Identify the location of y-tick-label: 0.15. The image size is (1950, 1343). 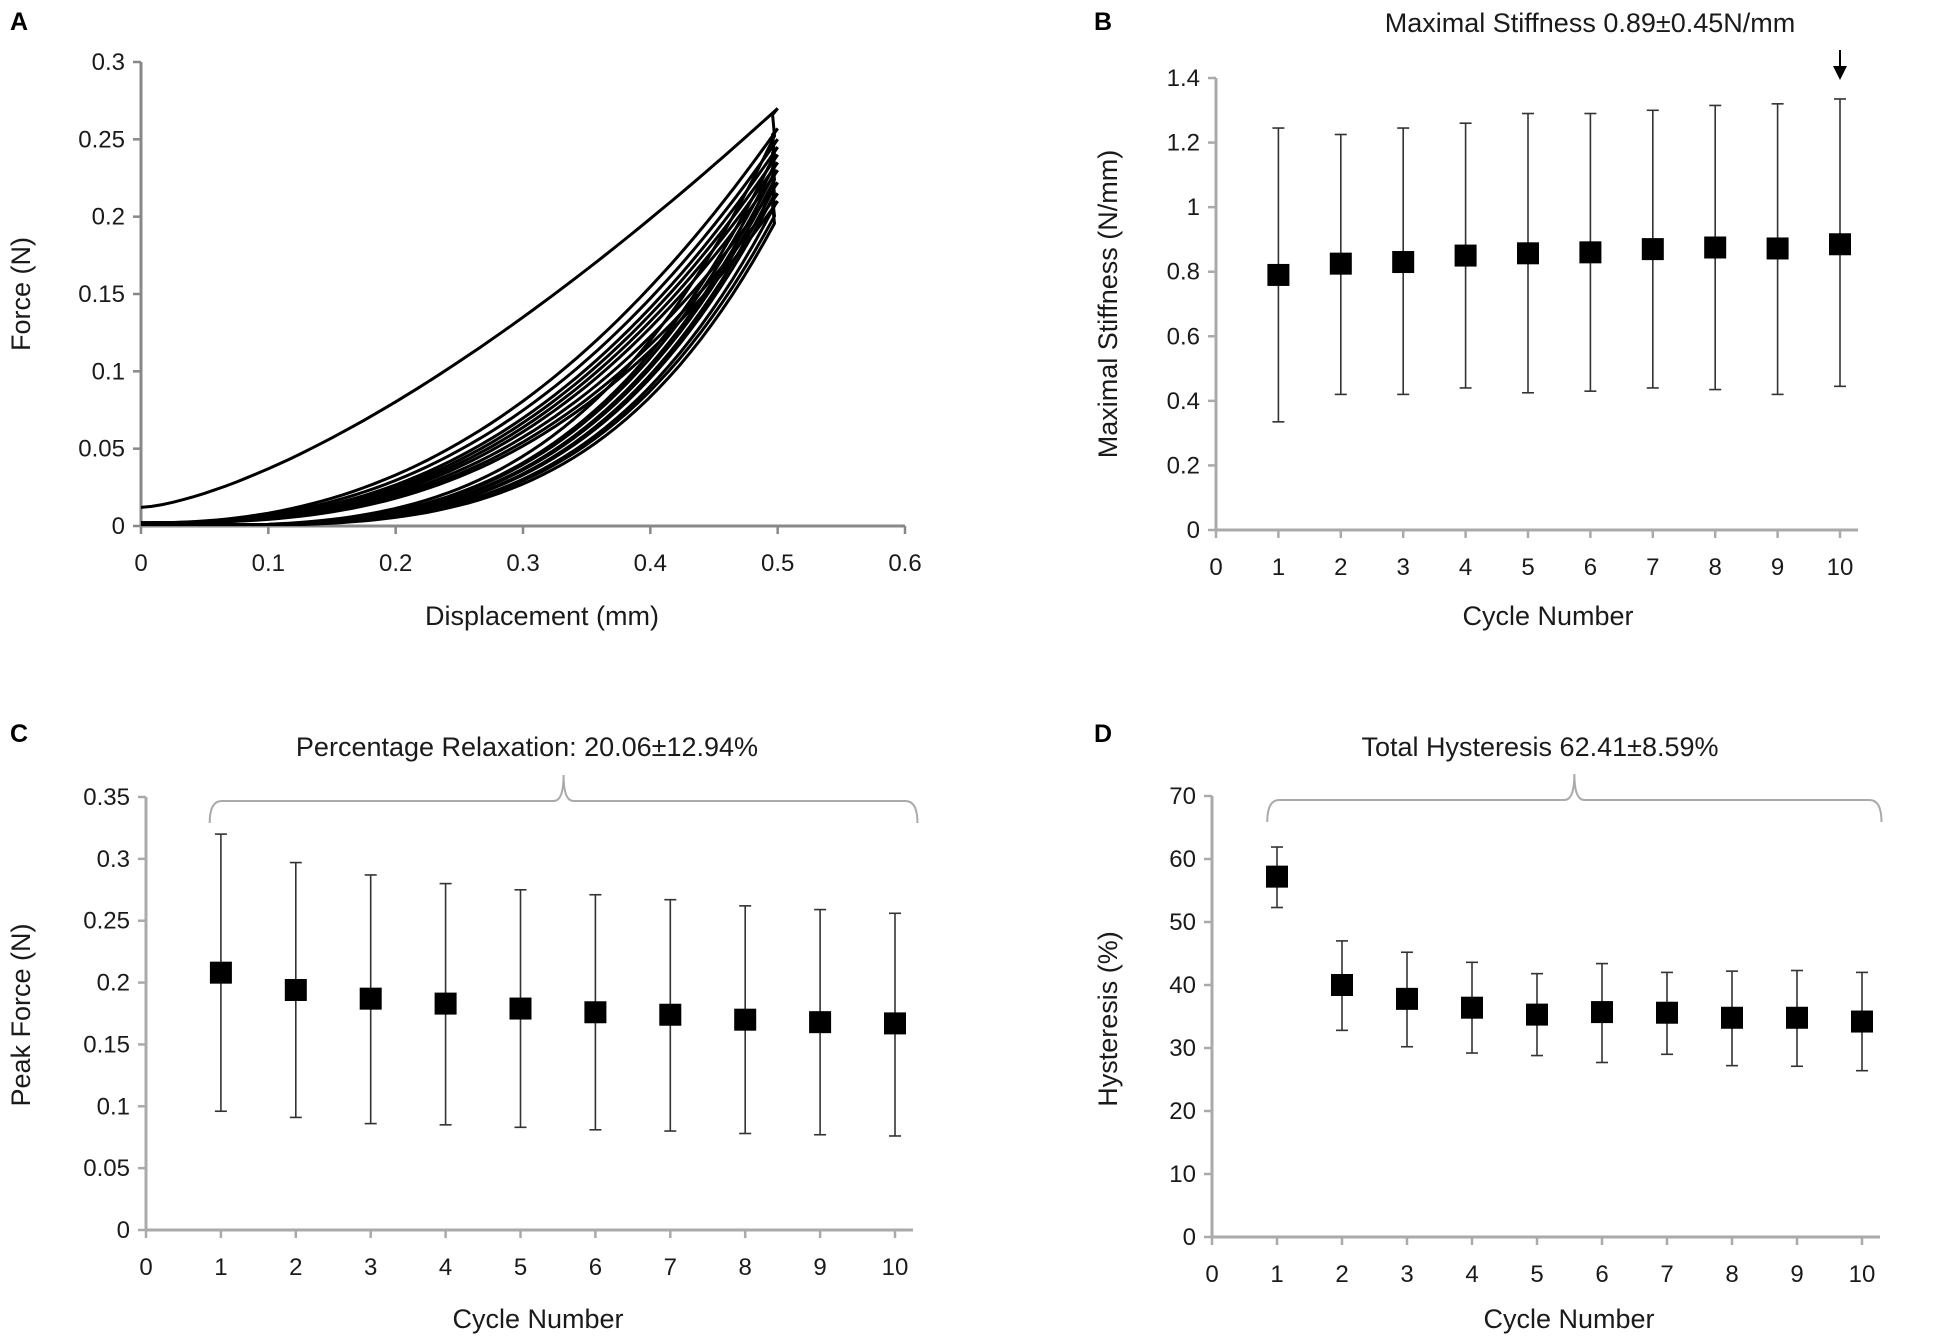
(101, 294).